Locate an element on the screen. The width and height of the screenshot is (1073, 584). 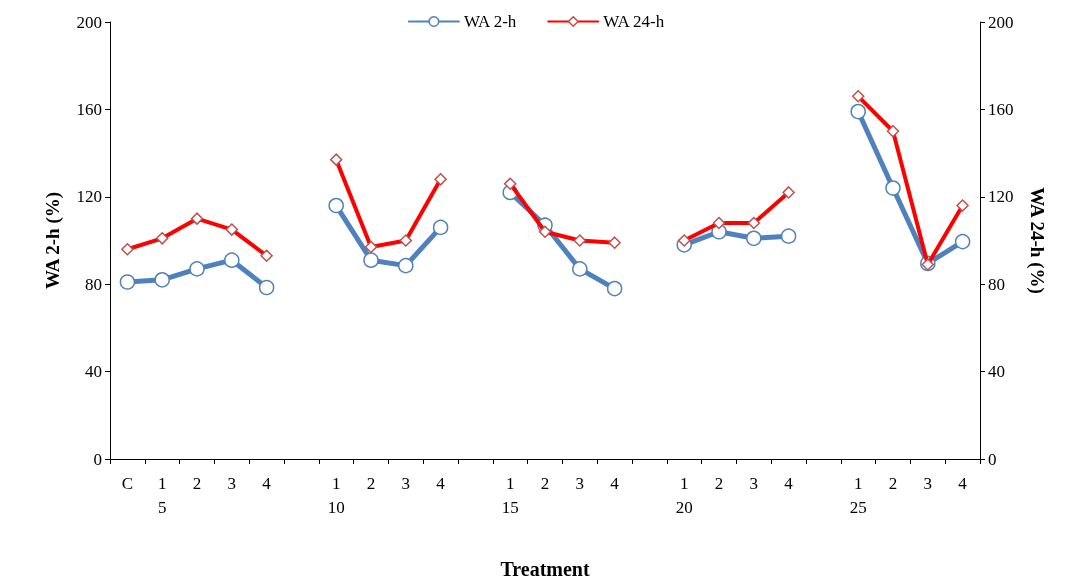
y-tick-label: 200 is located at coordinates (89, 22).